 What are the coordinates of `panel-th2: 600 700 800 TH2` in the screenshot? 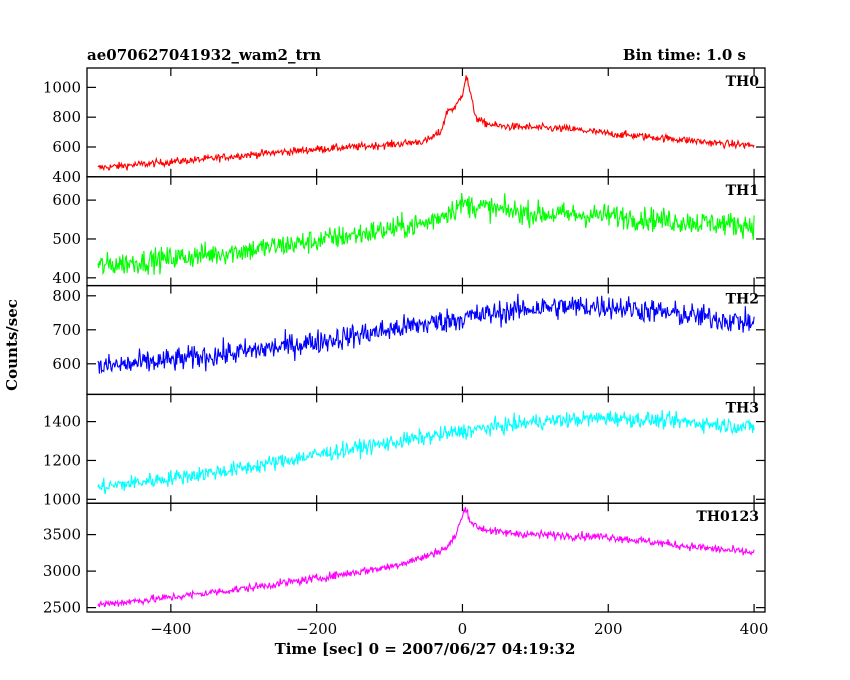 It's located at (409, 340).